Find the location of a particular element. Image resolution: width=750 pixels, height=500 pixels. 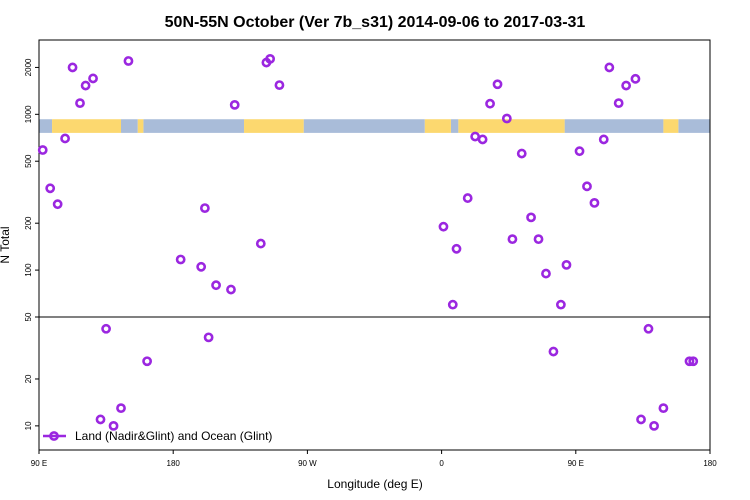

legend-label: Land (Nadir&Glint) and Ocean (Glint) is located at coordinates (173, 436).